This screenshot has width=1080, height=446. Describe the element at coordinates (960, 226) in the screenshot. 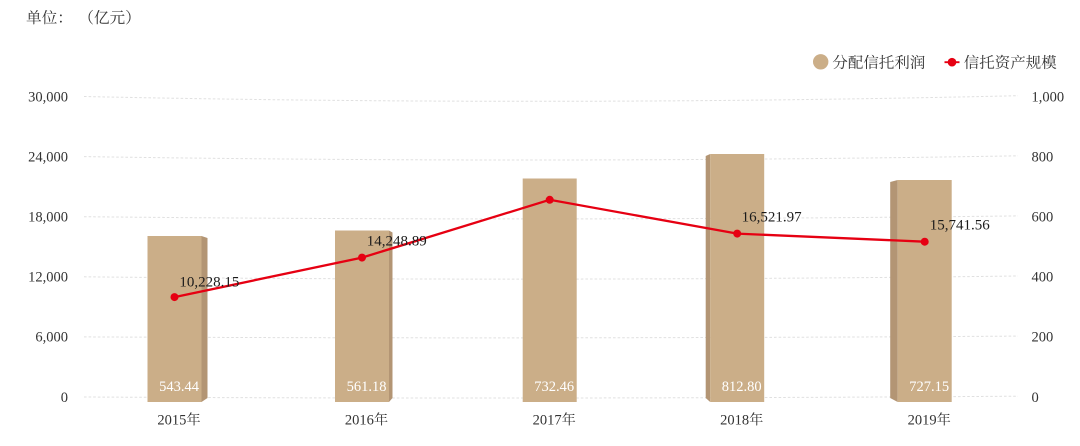

I see `svg-text: 15,741.56` at that location.